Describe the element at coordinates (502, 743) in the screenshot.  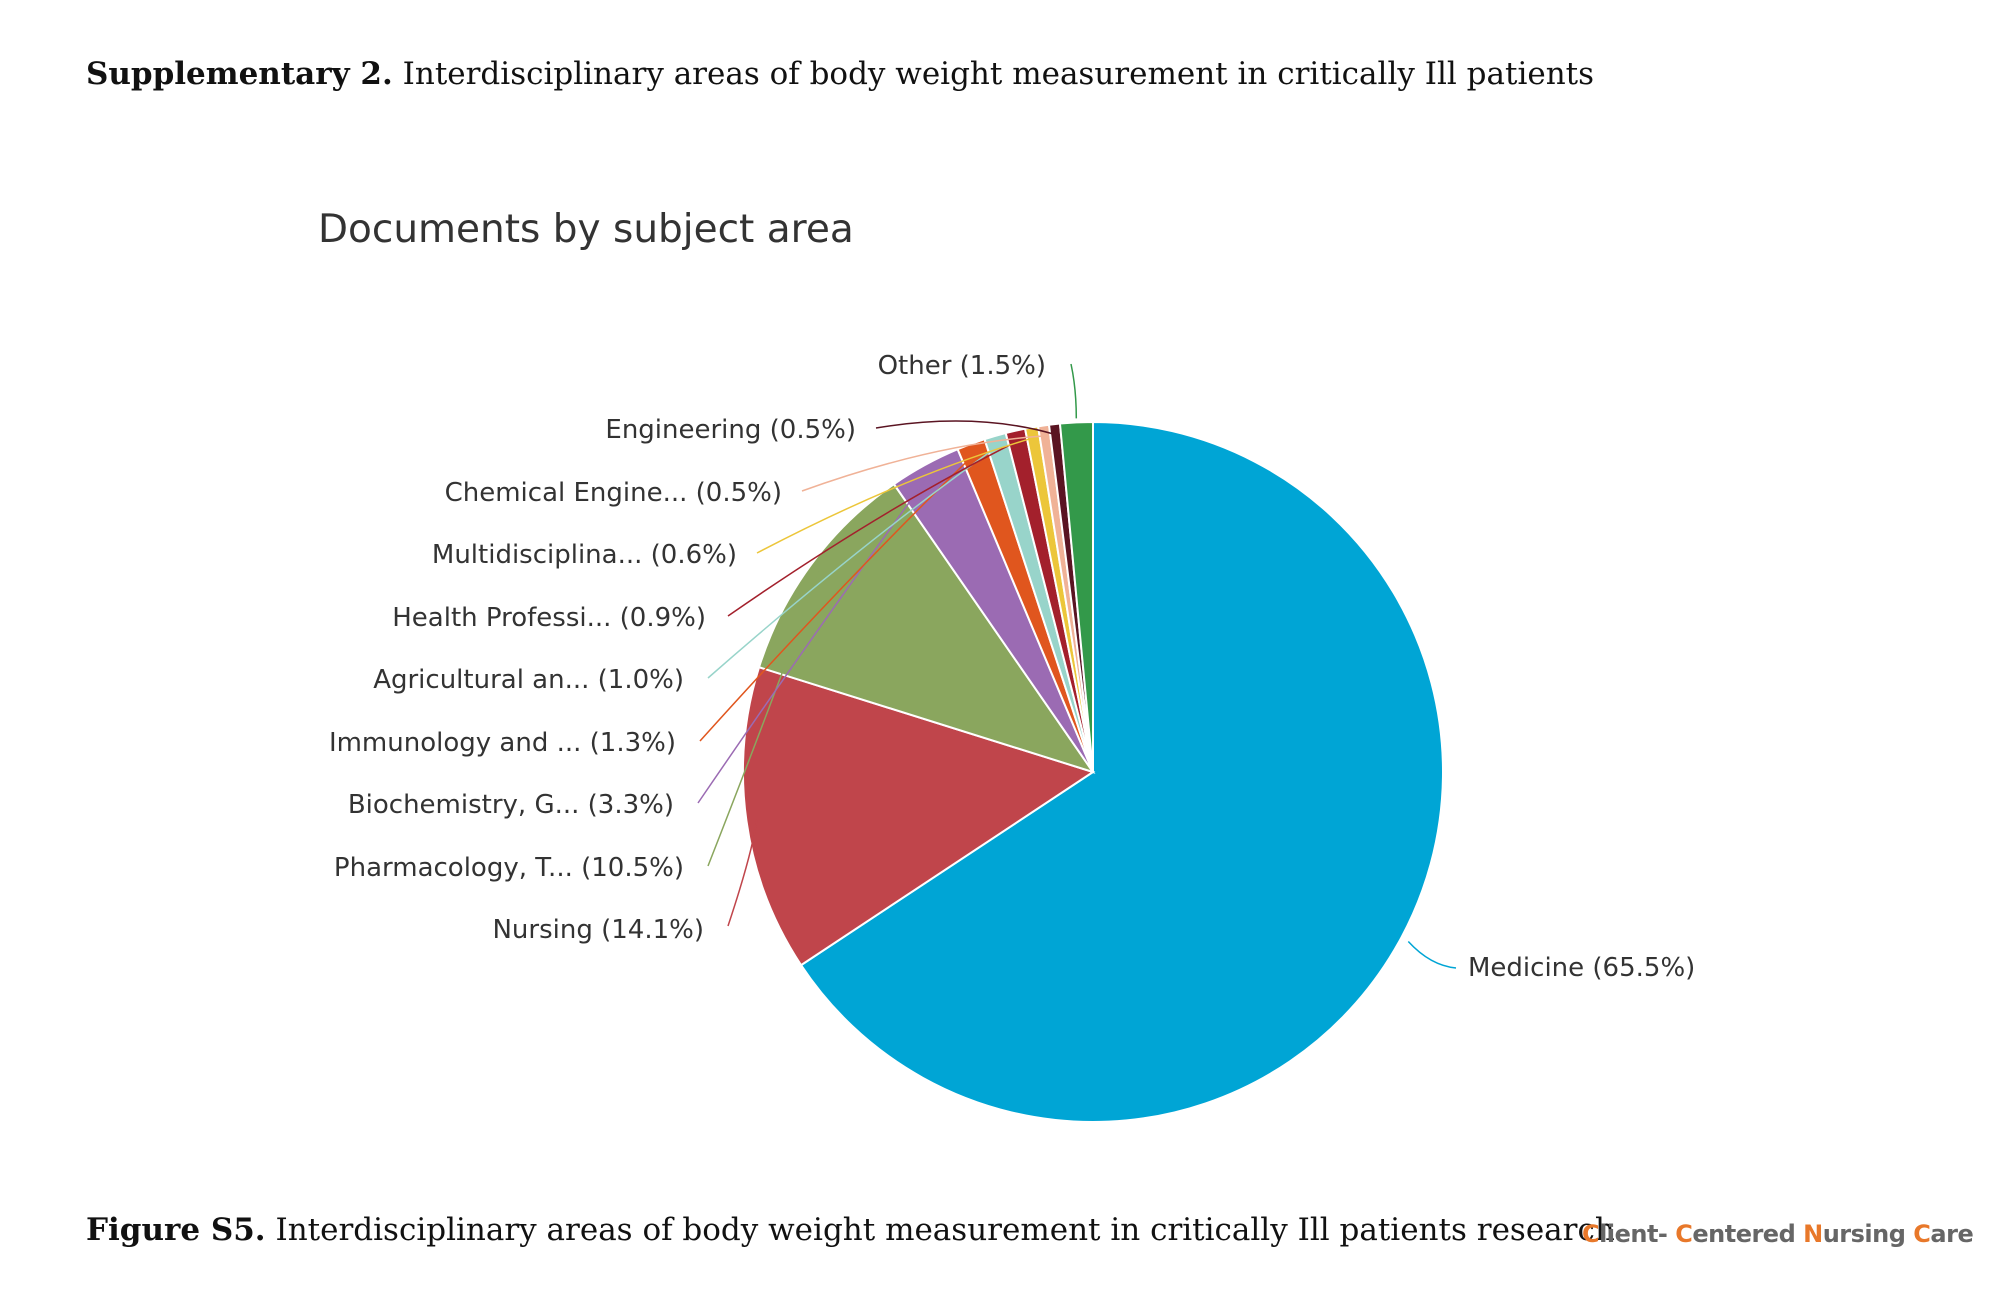
I see `slice-label-immunology-and: Immunology and ... (1.3%)` at that location.